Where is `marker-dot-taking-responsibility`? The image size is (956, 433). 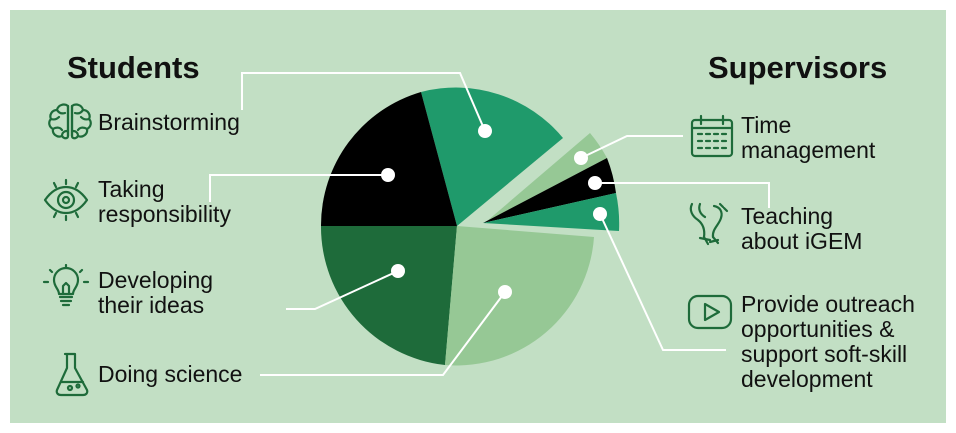
marker-dot-taking-responsibility is located at coordinates (388, 175).